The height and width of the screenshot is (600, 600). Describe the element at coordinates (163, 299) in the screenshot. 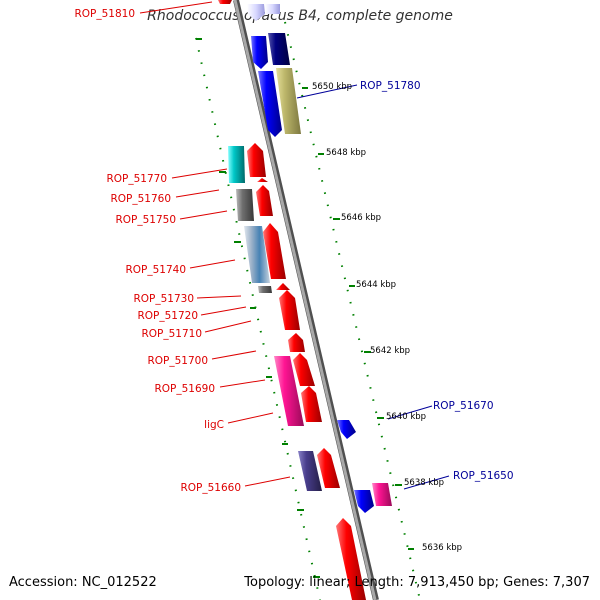

I see `gene-label: ROP_51730` at that location.